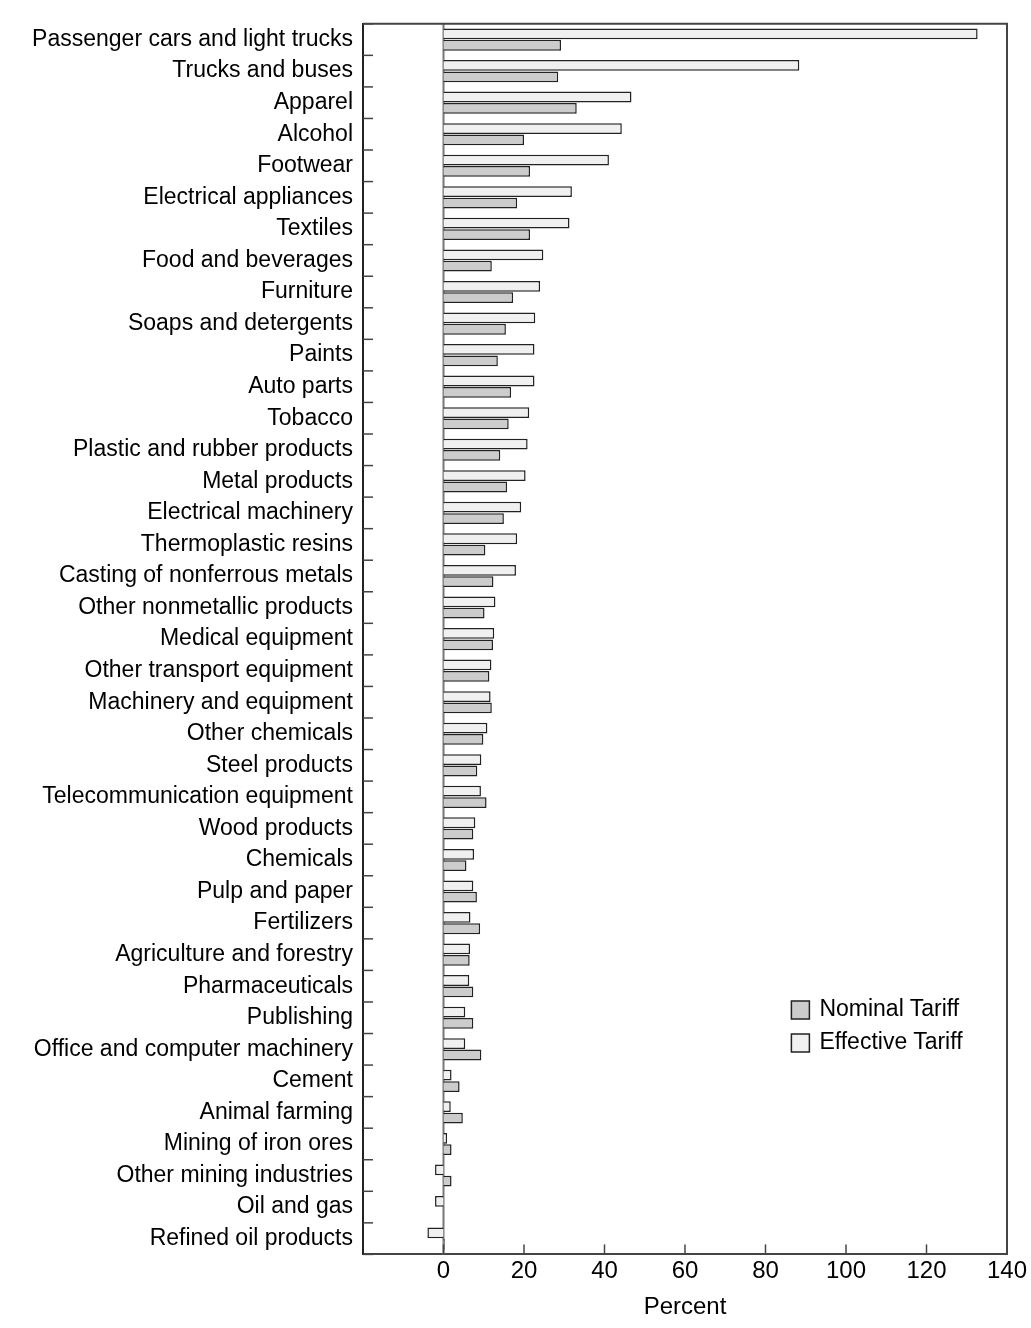 This screenshot has width=1031, height=1328. I want to click on y-tick-label: Plastic and rubber products, so click(213, 448).